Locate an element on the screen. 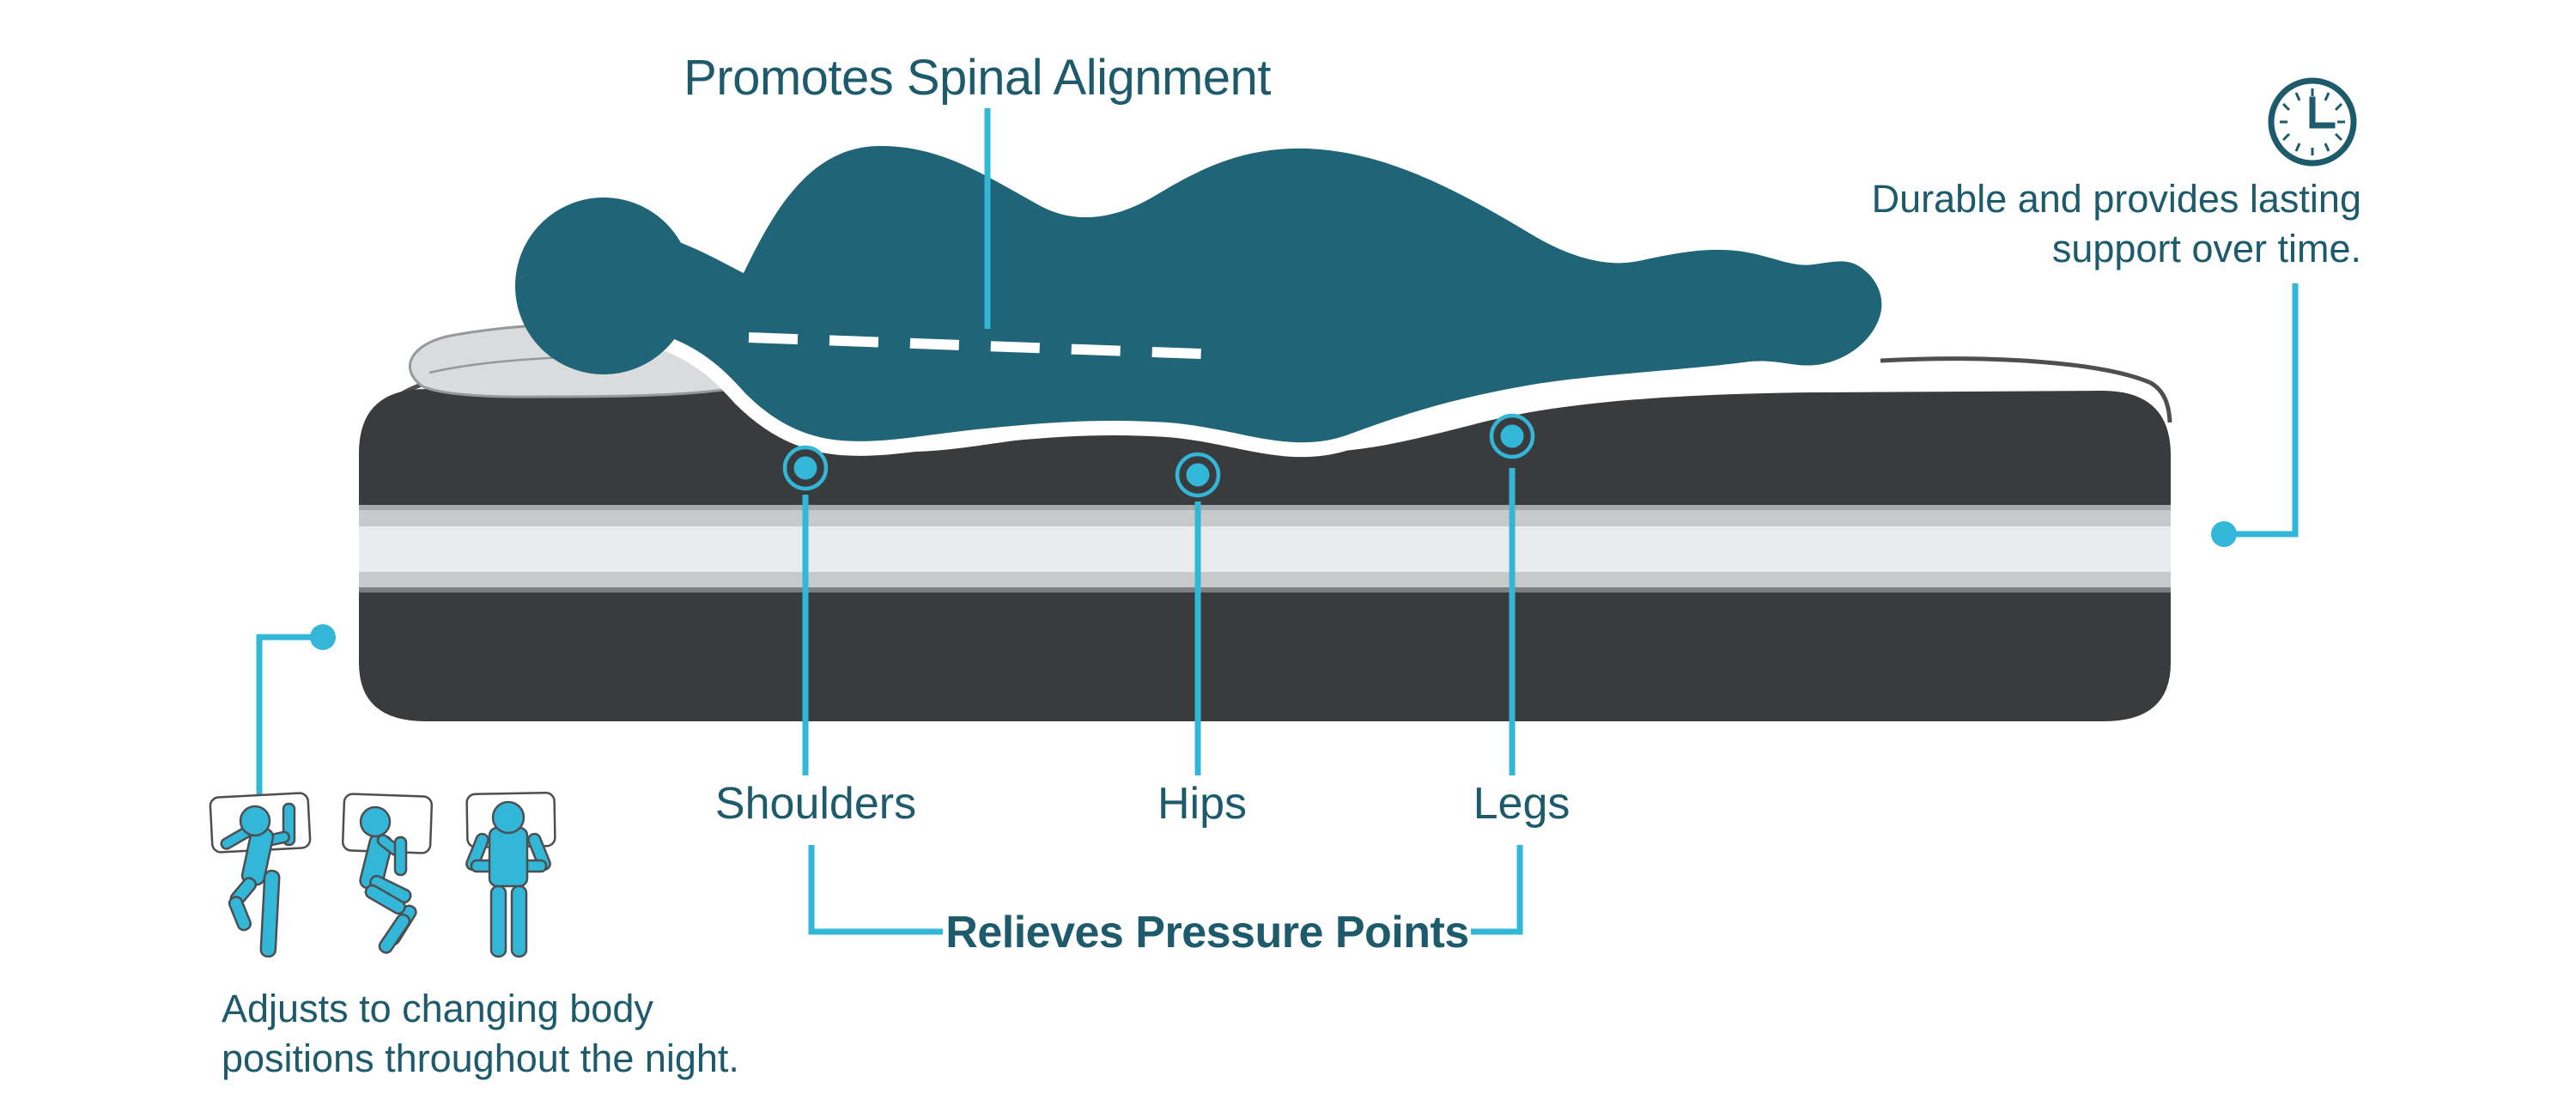 The height and width of the screenshot is (1106, 2576). stripe-separator-top is located at coordinates (1265, 507).